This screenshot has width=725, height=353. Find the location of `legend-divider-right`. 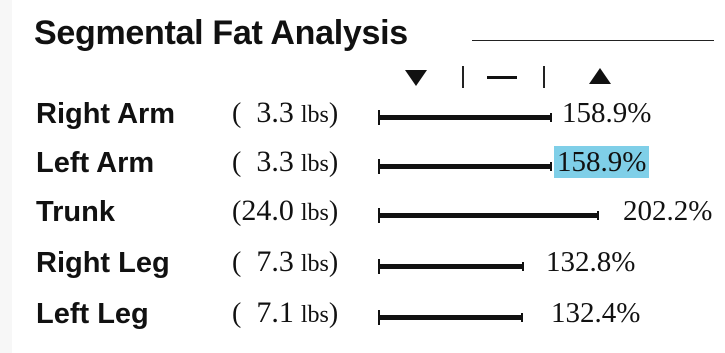

legend-divider-right is located at coordinates (544, 77).